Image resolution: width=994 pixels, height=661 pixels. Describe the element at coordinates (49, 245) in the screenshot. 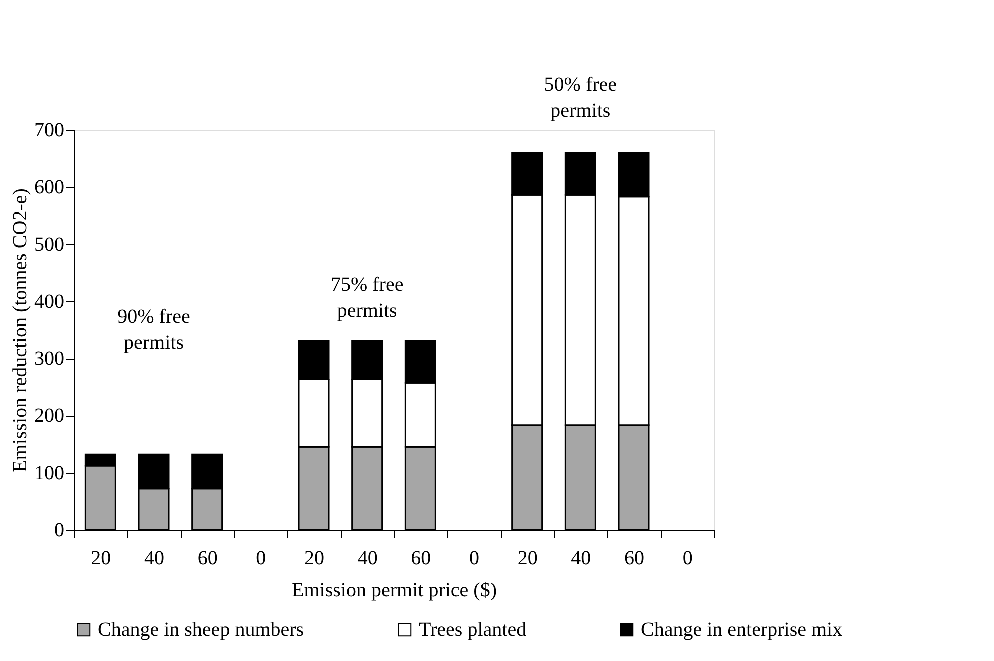

I see `y-tick-label: 500` at that location.